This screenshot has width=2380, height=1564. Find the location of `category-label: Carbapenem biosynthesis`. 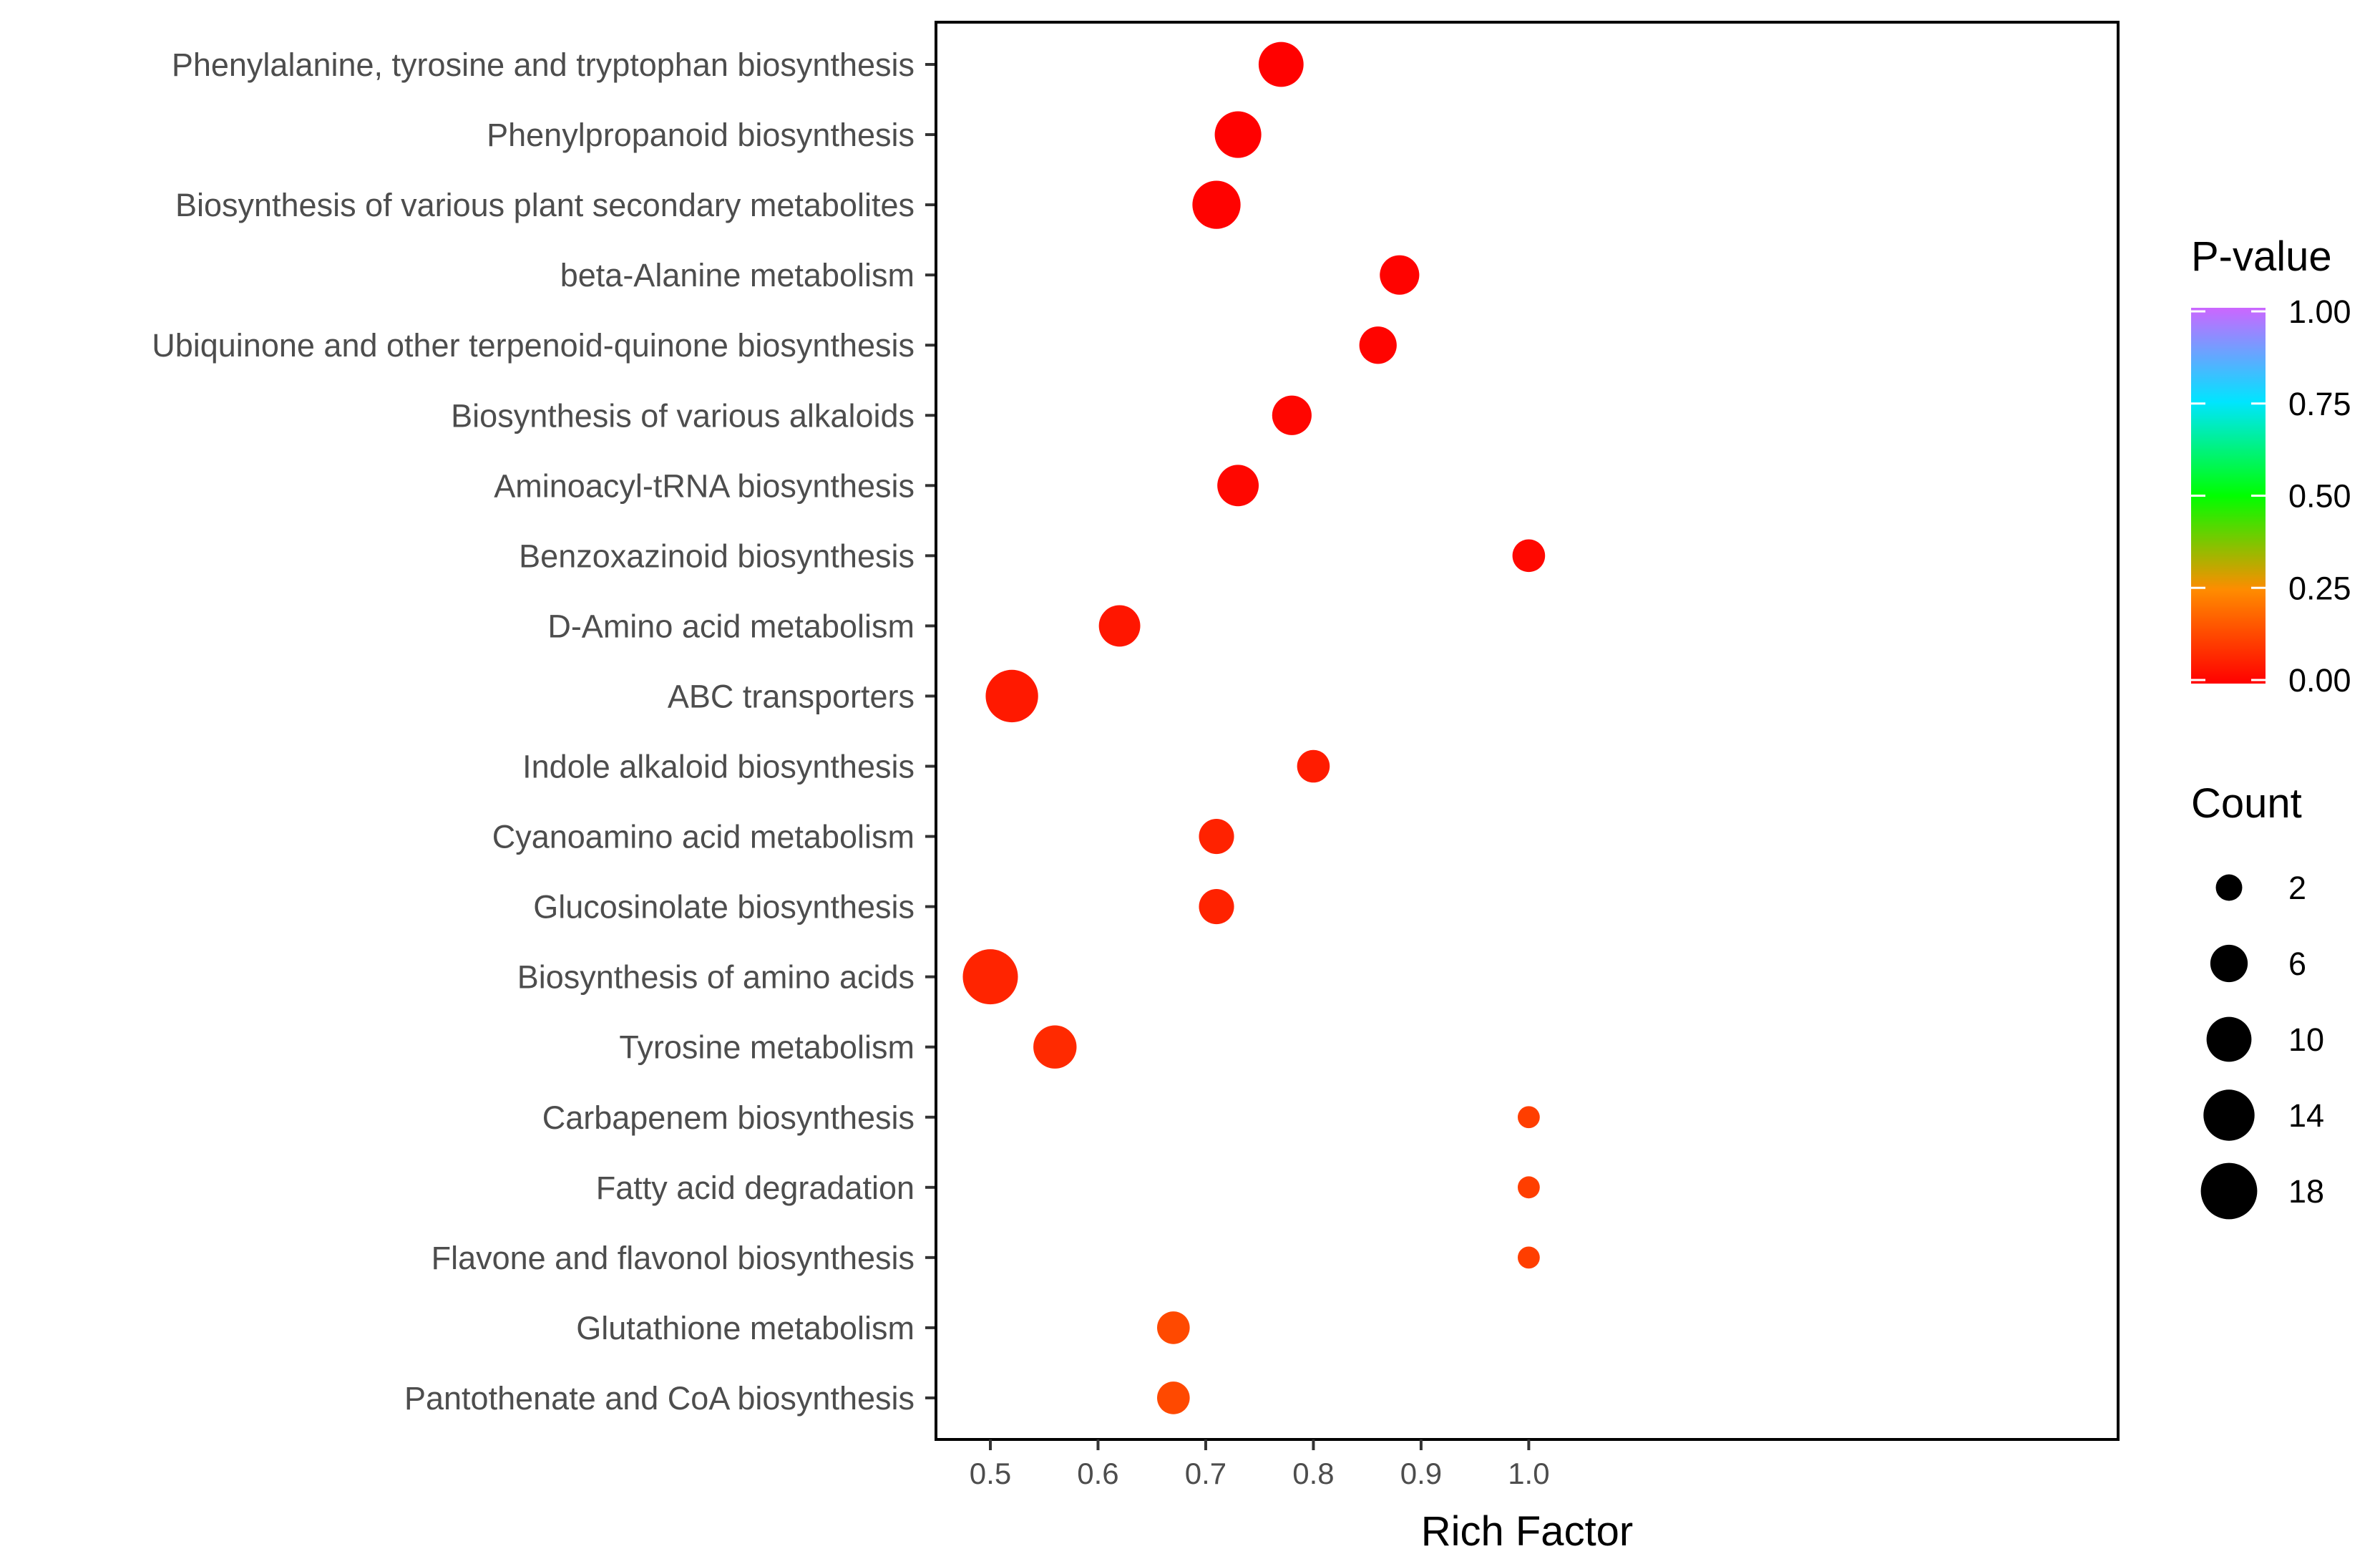

category-label: Carbapenem biosynthesis is located at coordinates (728, 1117).